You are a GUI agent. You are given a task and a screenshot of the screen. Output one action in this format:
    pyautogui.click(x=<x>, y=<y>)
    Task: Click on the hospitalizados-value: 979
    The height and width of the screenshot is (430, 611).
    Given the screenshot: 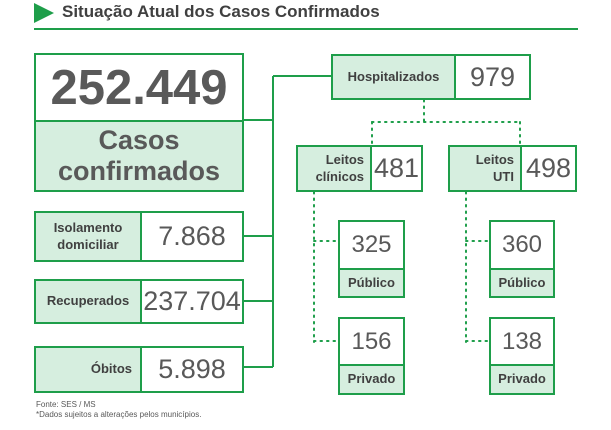 What is the action you would take?
    pyautogui.click(x=492, y=77)
    